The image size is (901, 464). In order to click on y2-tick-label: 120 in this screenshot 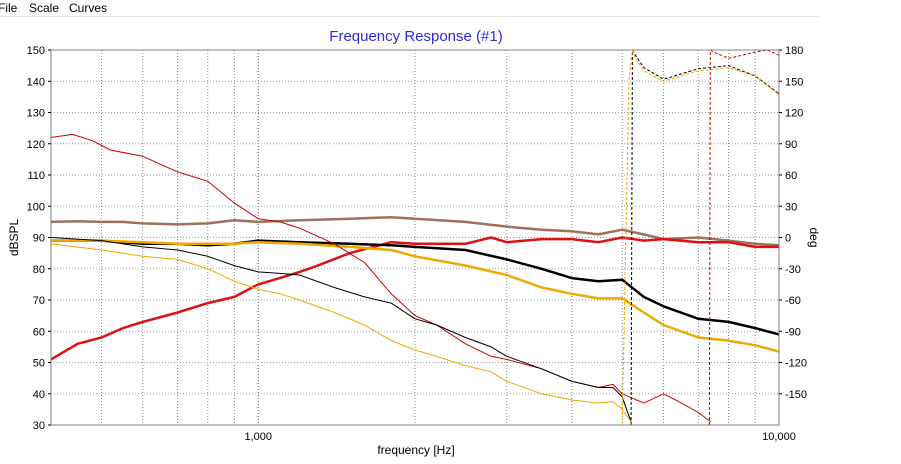, I will do `click(794, 114)`.